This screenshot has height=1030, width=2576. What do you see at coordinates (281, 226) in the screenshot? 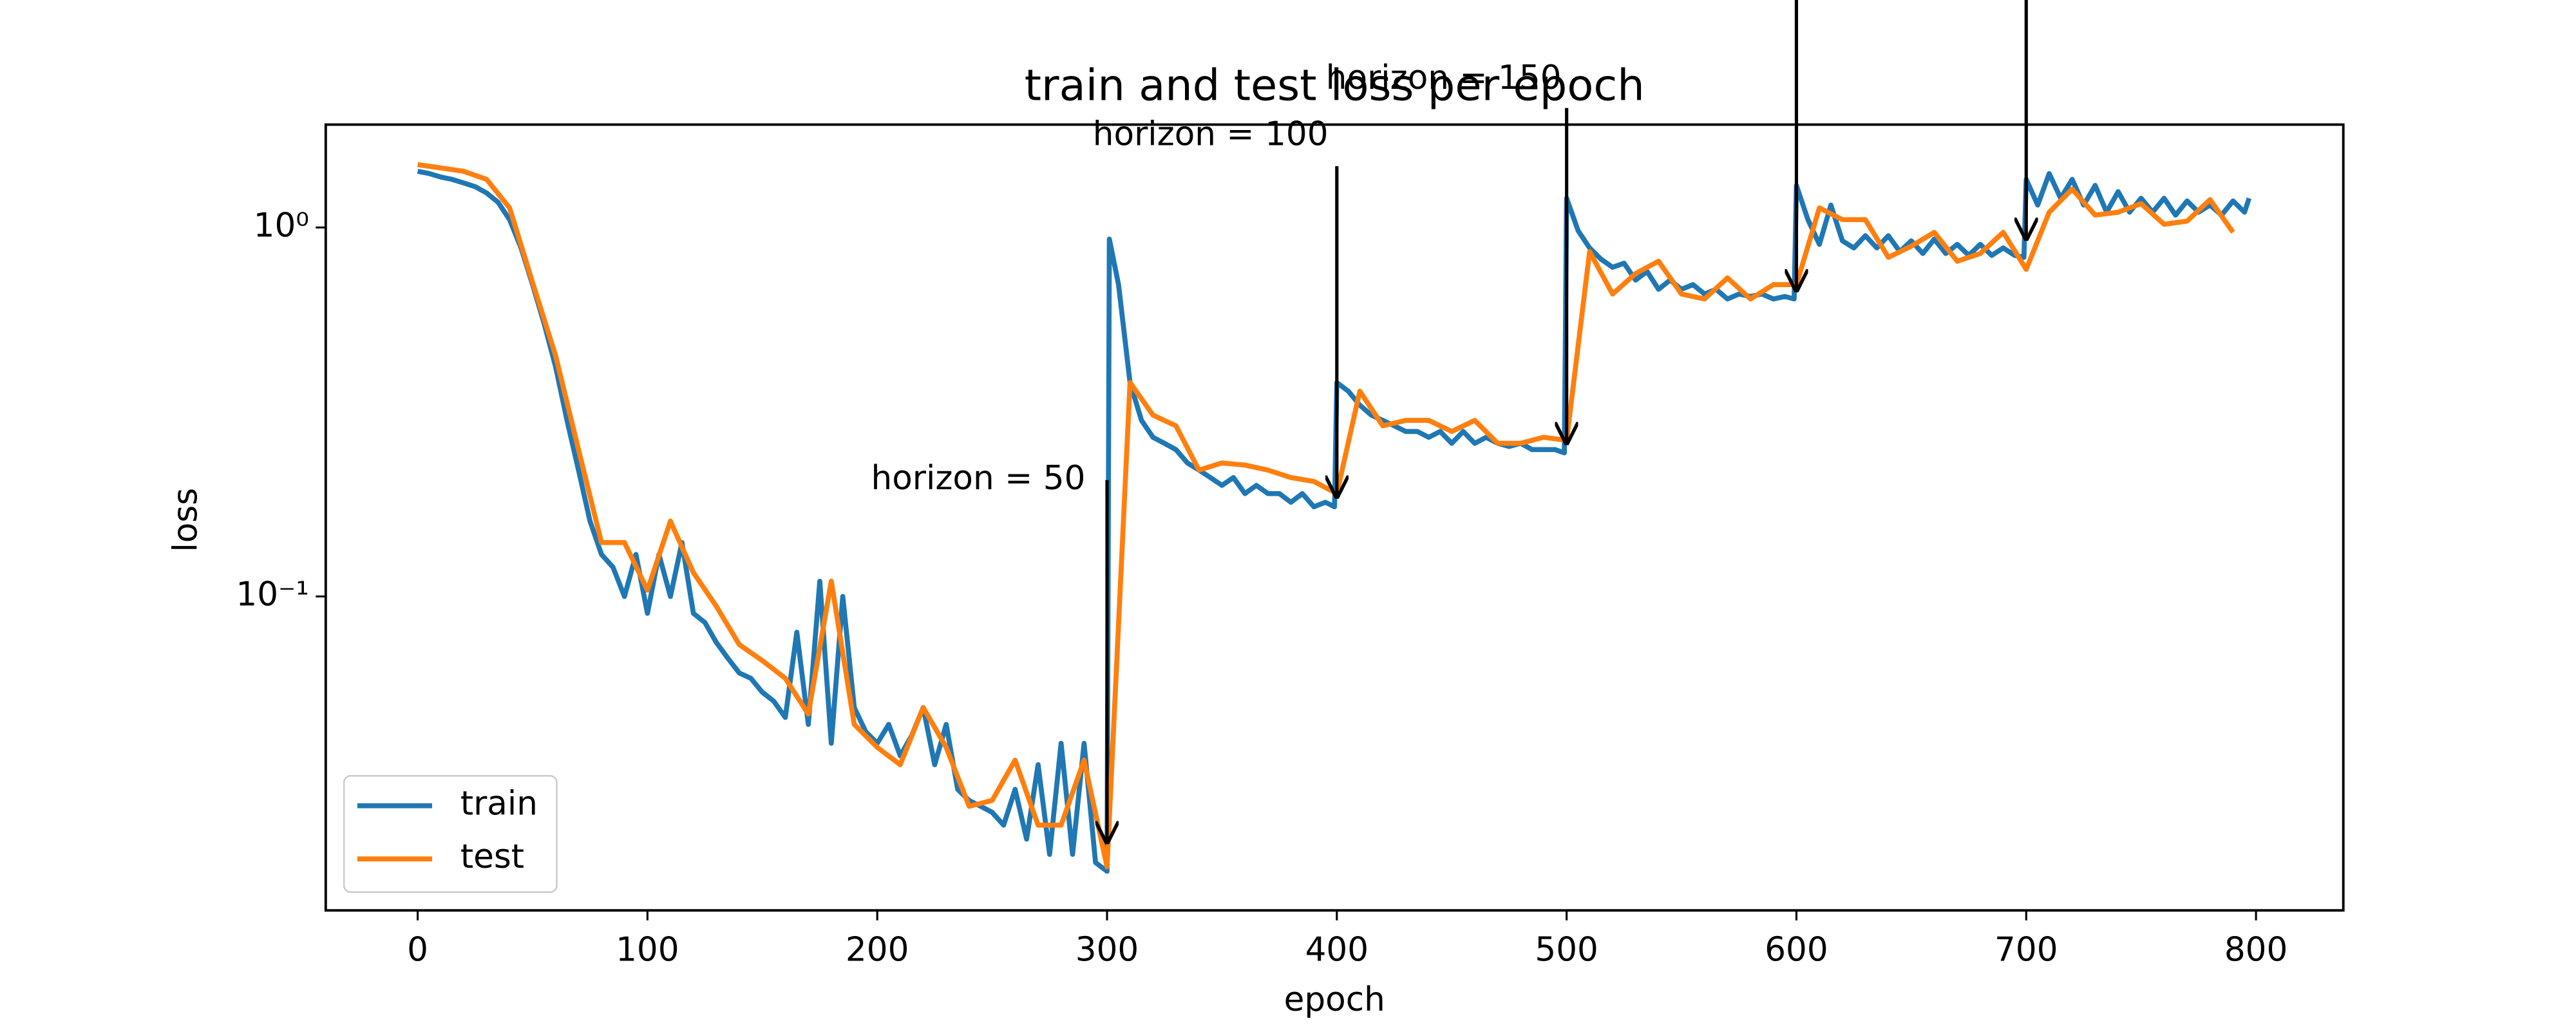
I see `y-tick-label: 10⁰` at bounding box center [281, 226].